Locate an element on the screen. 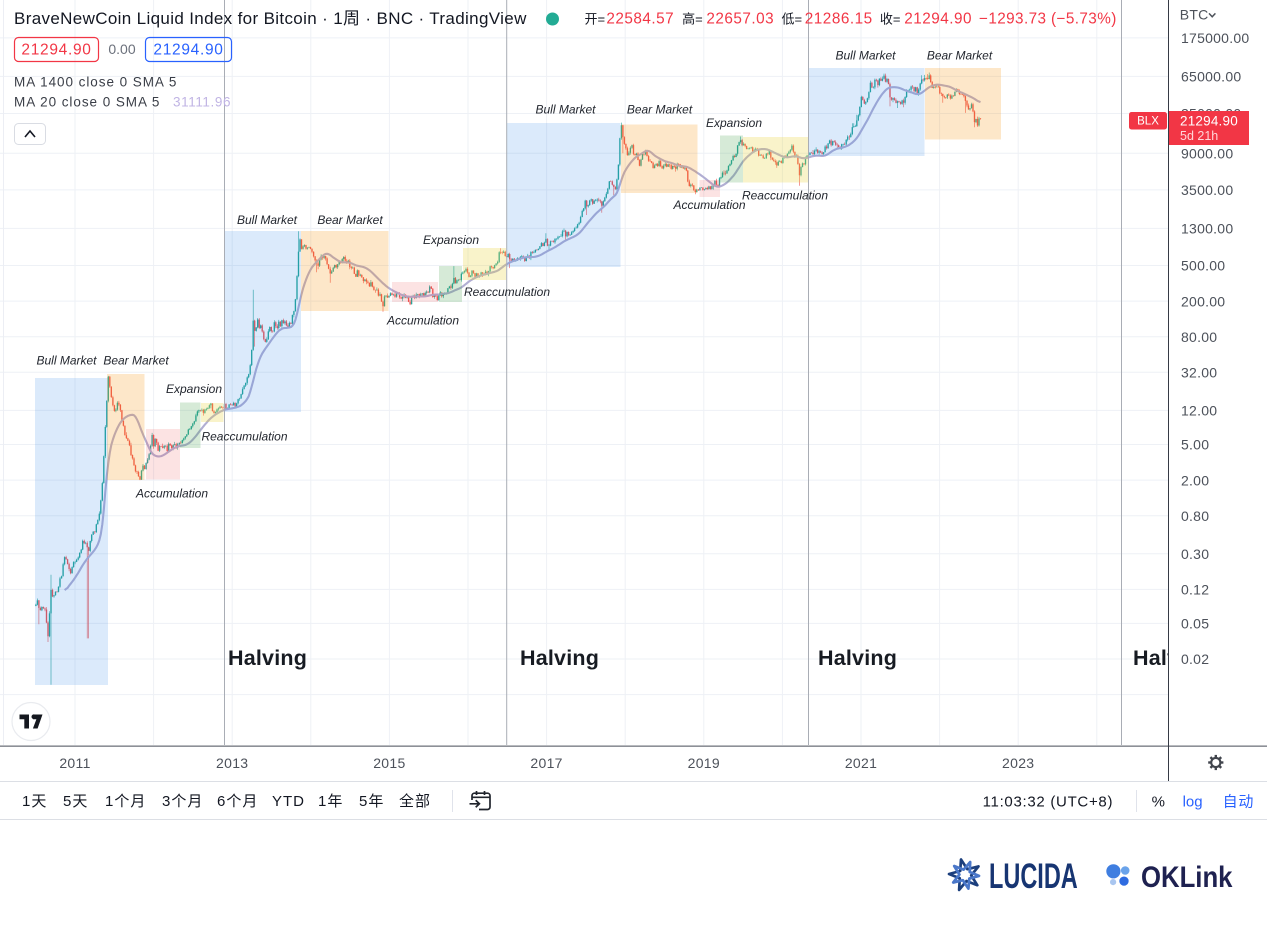 The height and width of the screenshot is (929, 1267). svg-text: 2019 is located at coordinates (704, 763).